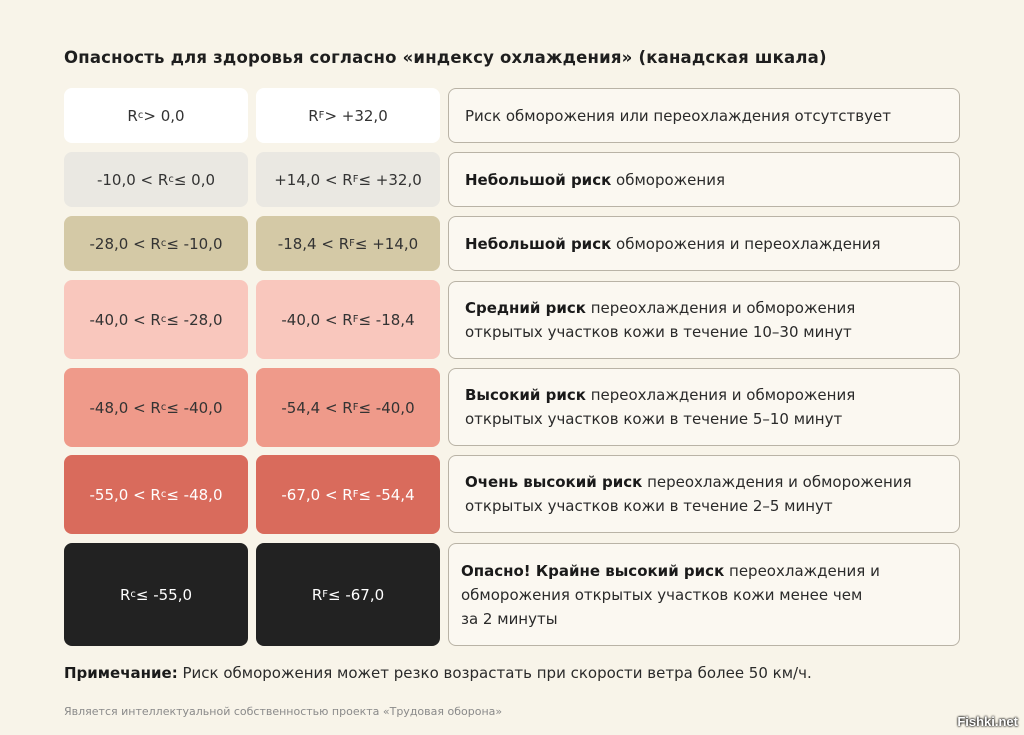 This screenshot has width=1024, height=735. I want to click on range-suffix: ≤ -18,4, so click(386, 319).